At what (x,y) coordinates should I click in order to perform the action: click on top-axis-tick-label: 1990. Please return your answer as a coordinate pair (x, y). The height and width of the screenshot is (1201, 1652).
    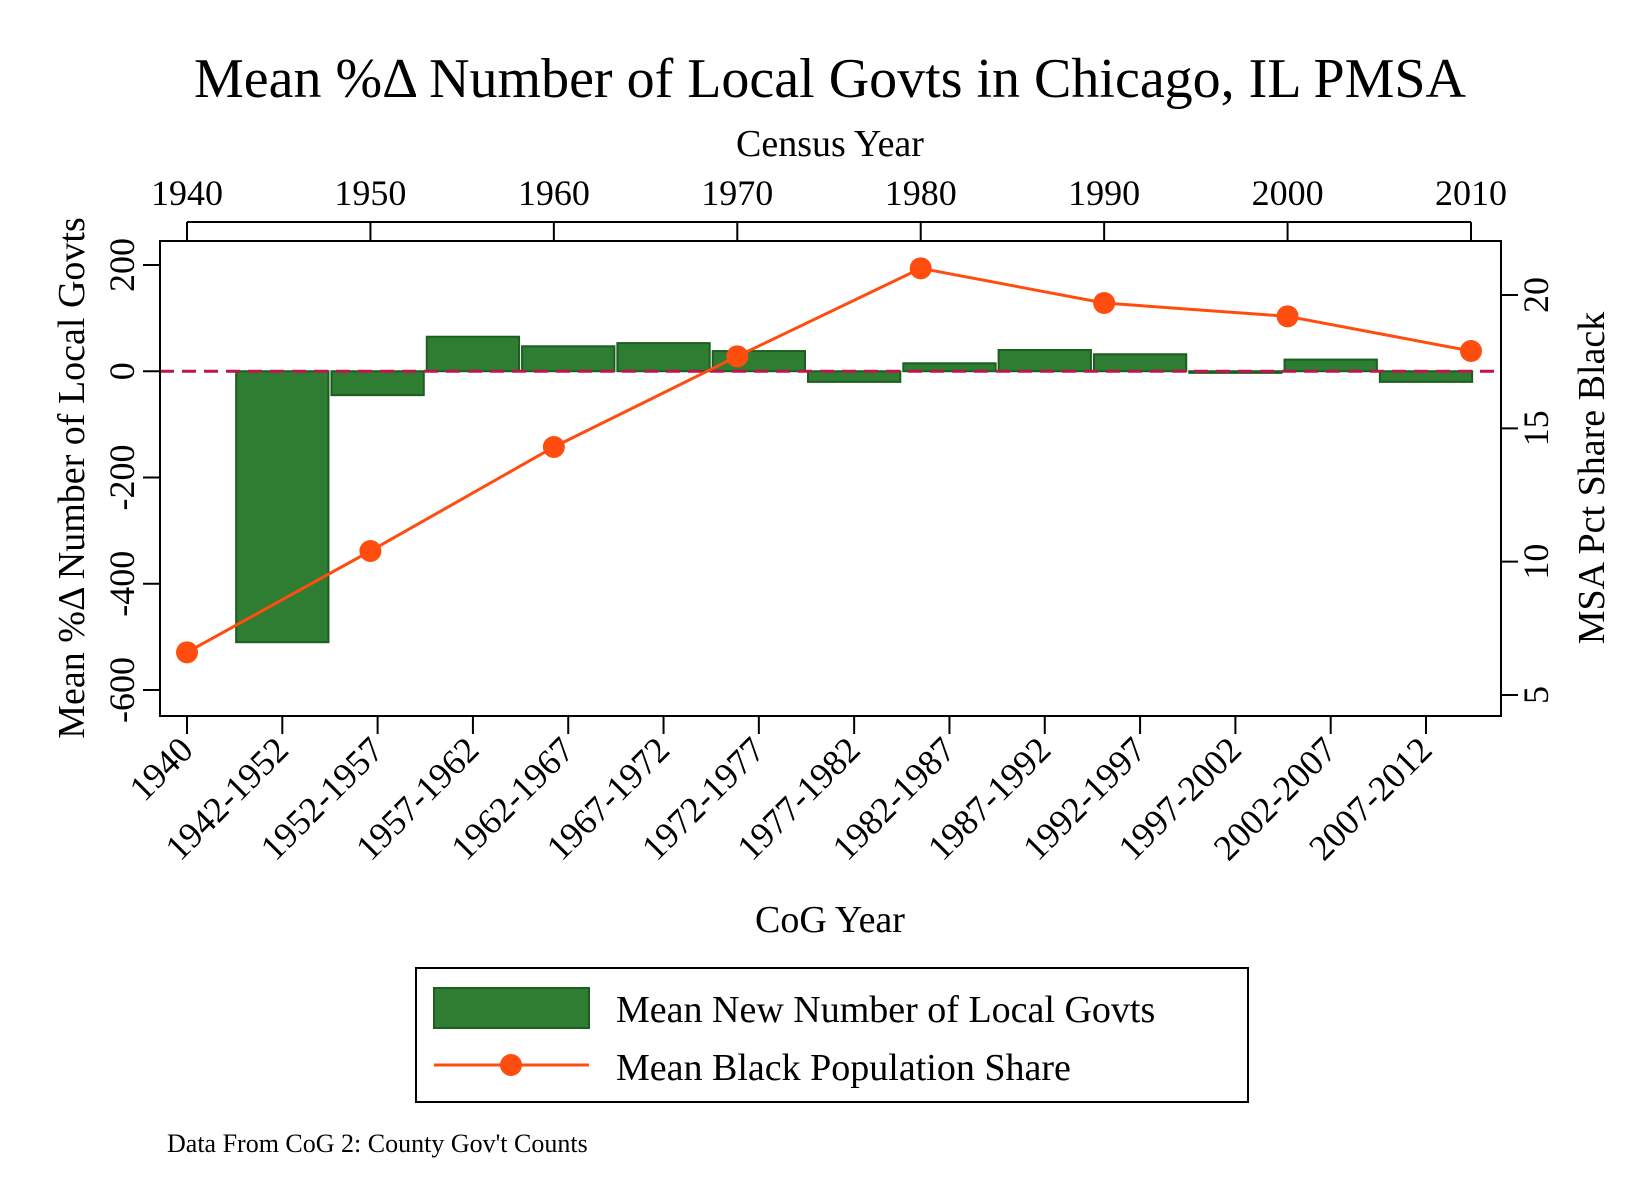
    Looking at the image, I should click on (1104, 193).